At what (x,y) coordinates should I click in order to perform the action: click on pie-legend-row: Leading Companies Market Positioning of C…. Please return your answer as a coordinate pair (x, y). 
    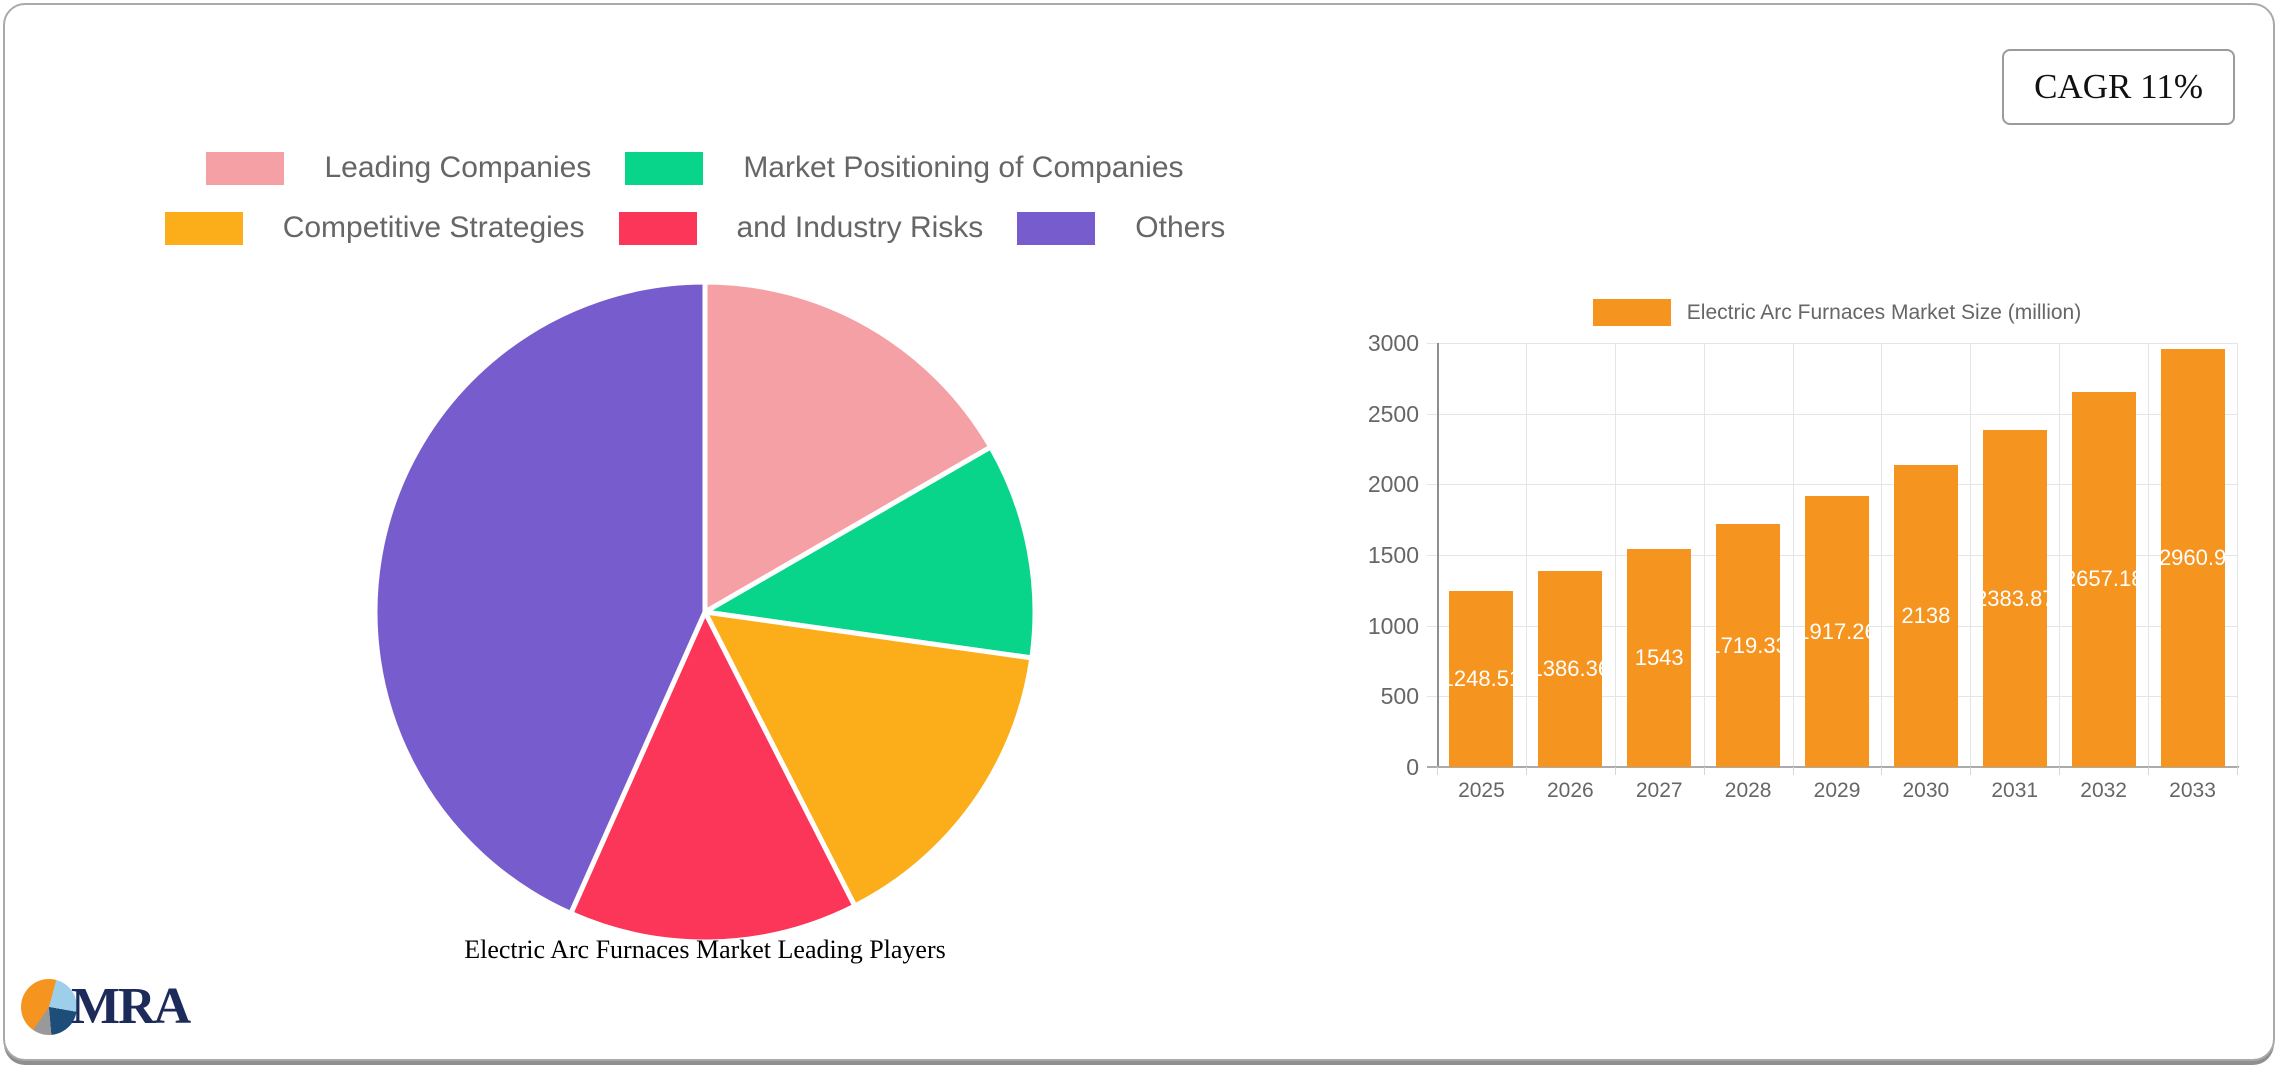
    Looking at the image, I should click on (695, 168).